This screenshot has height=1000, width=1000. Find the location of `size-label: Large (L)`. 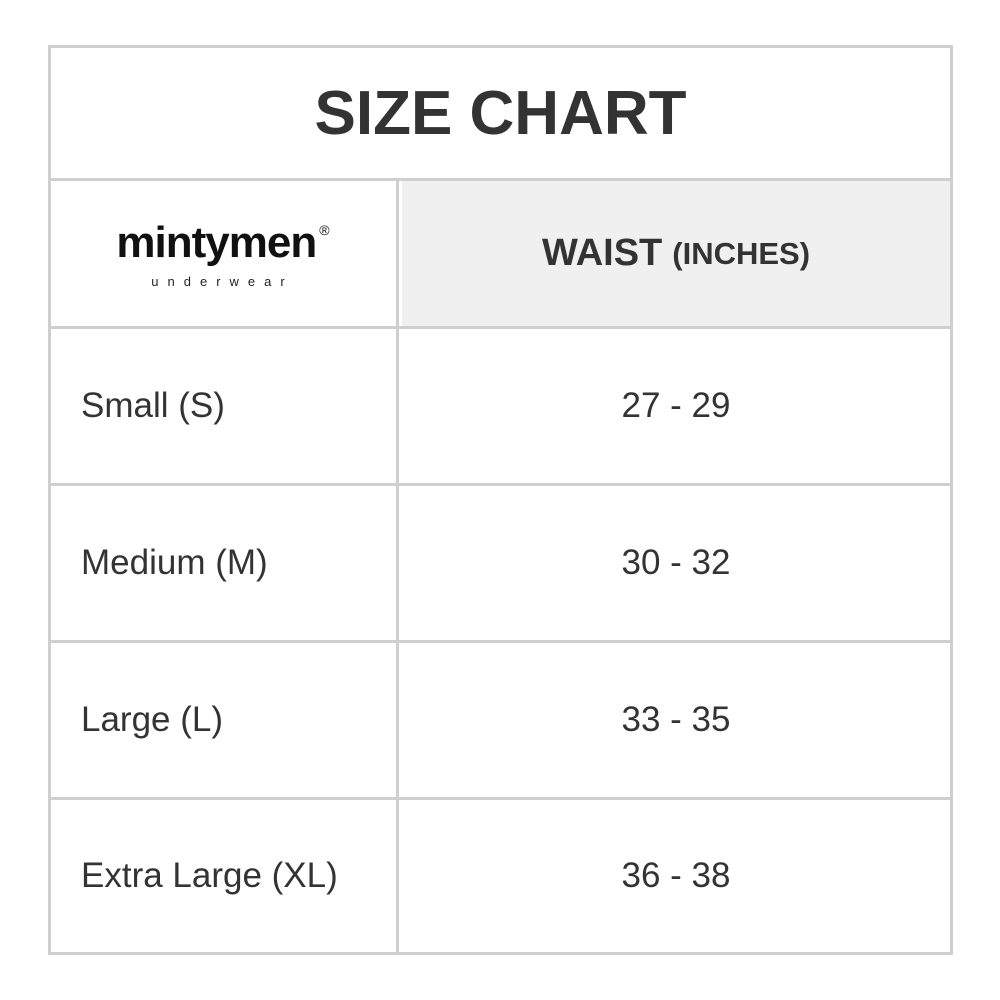

size-label: Large (L) is located at coordinates (225, 720).